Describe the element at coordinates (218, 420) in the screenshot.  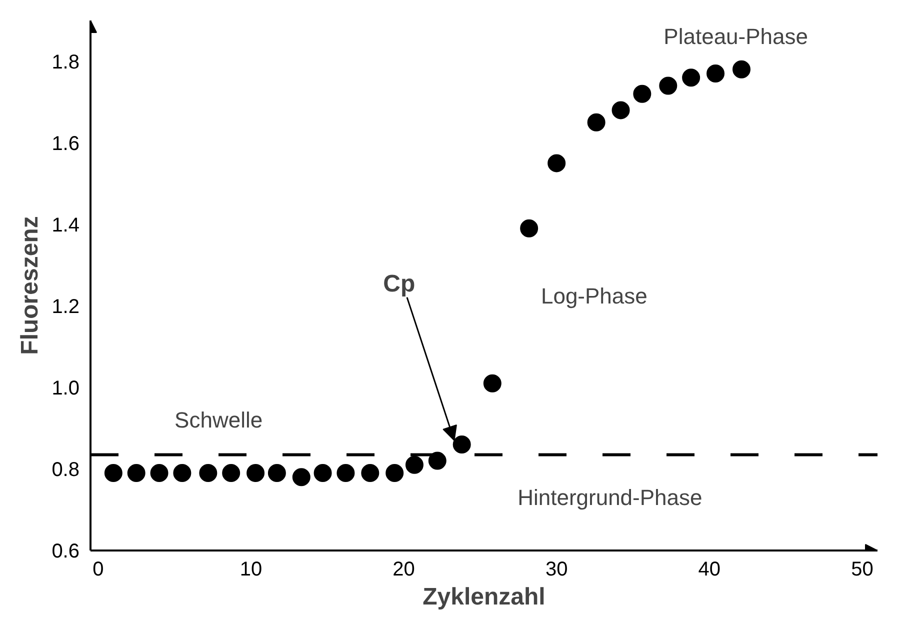
I see `ref-line-label: Schwelle` at that location.